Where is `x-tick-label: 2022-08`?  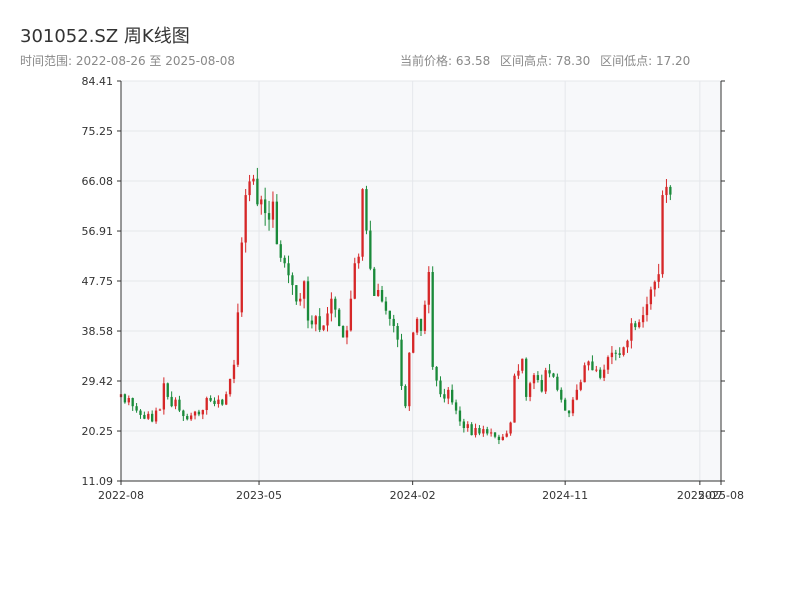
x-tick-label: 2022-08 is located at coordinates (121, 495).